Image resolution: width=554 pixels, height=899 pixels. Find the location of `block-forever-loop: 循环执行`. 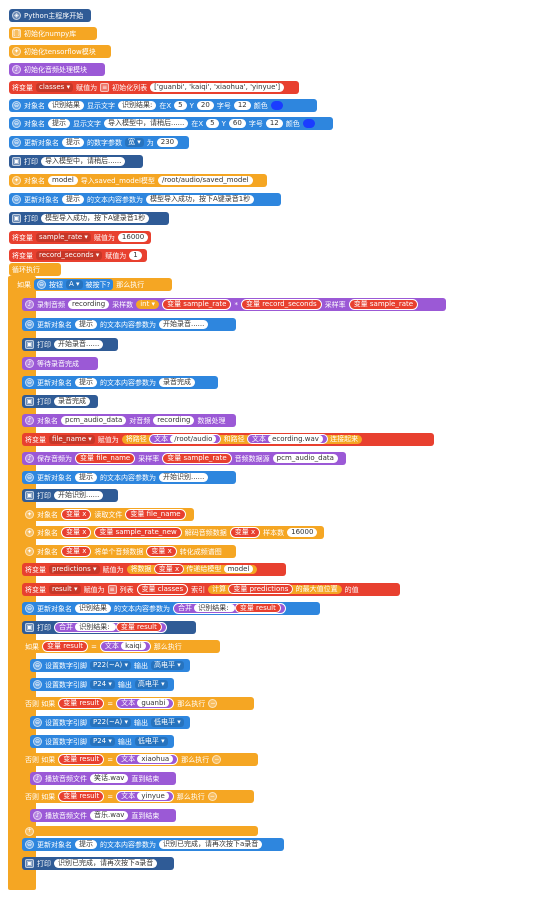

block-forever-loop: 循环执行 is located at coordinates (35, 269).